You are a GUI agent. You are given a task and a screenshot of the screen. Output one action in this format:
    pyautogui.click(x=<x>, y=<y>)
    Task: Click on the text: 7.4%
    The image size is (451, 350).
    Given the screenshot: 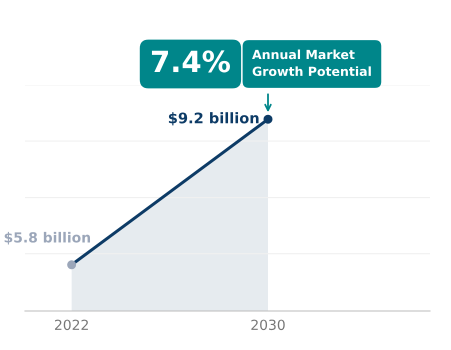 What is the action you would take?
    pyautogui.click(x=191, y=61)
    